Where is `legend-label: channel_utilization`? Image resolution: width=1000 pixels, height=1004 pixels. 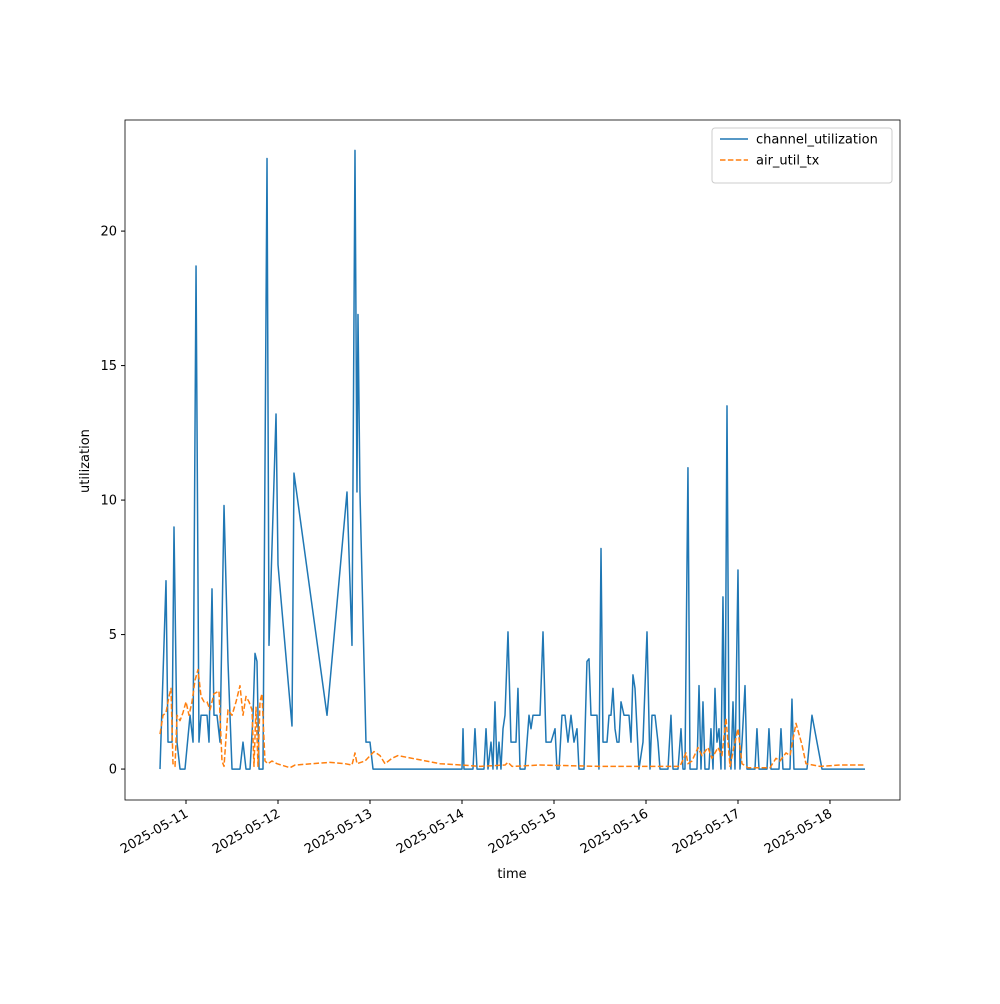
legend-label: channel_utilization is located at coordinates (817, 140).